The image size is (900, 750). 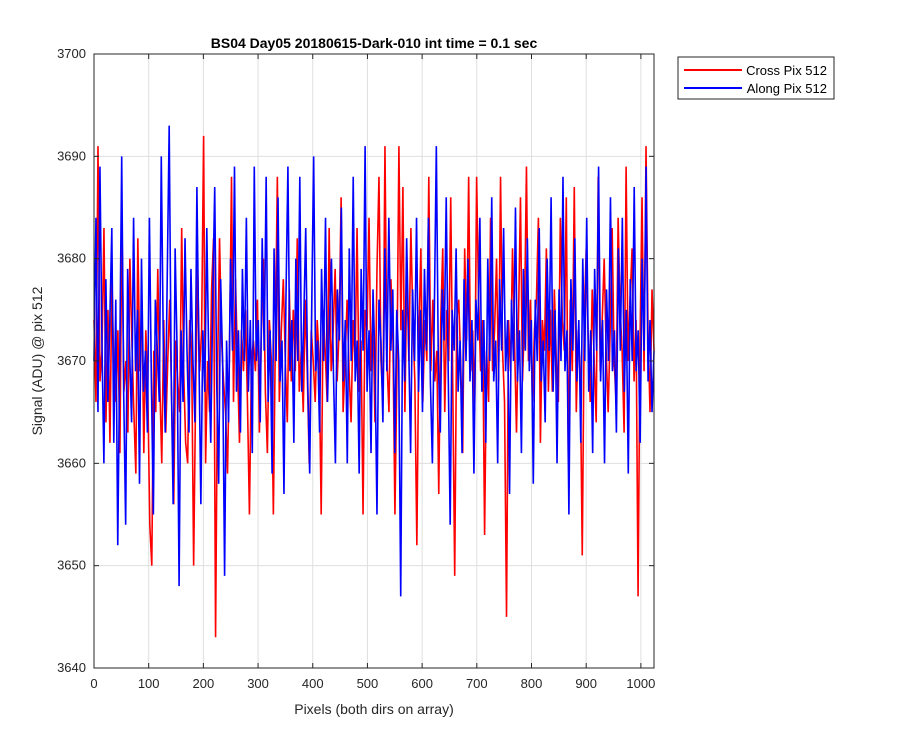 What do you see at coordinates (149, 683) in the screenshot?
I see `x-tick-label: 100` at bounding box center [149, 683].